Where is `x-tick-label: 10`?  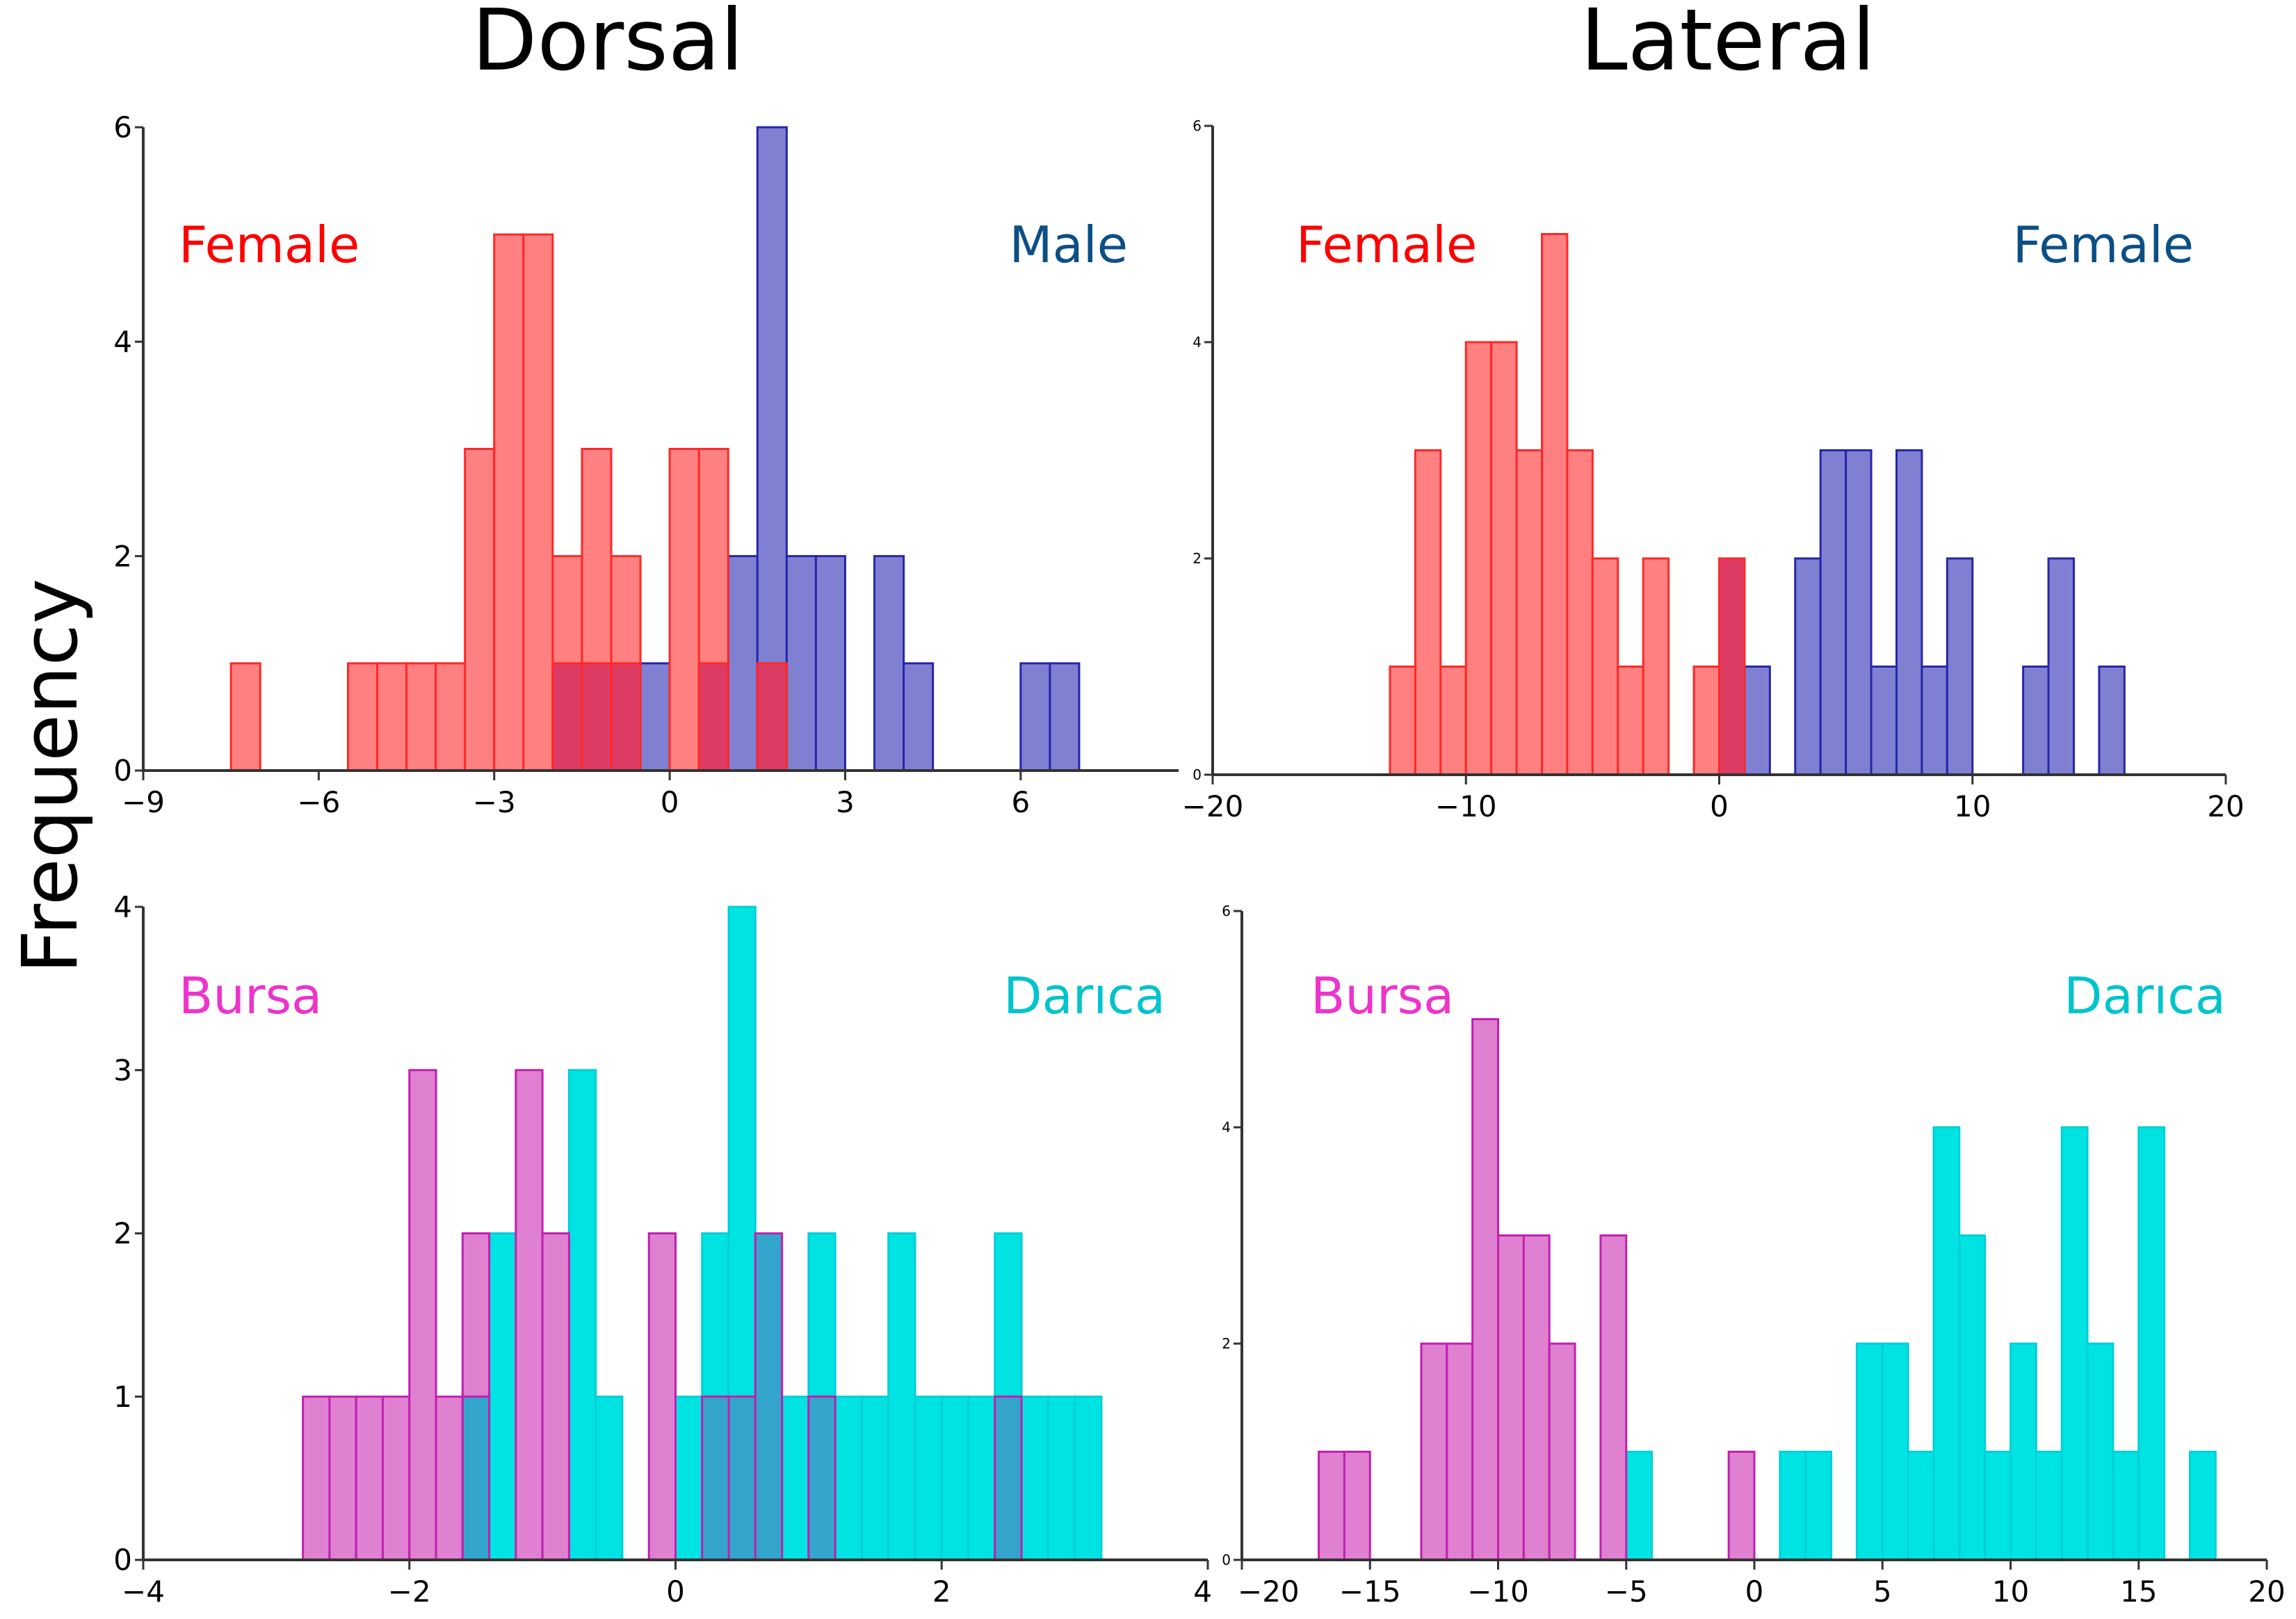 x-tick-label: 10 is located at coordinates (2010, 1591).